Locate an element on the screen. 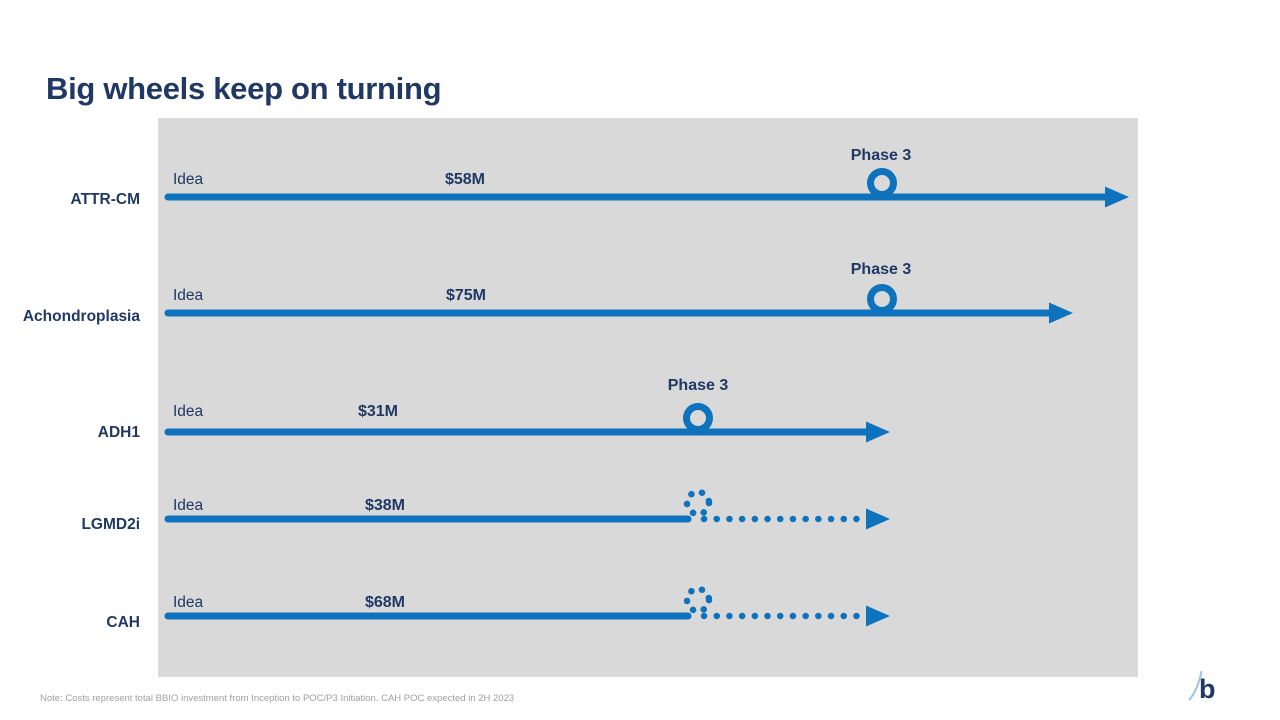  page-title: Big wheels keep on turning is located at coordinates (244, 88).